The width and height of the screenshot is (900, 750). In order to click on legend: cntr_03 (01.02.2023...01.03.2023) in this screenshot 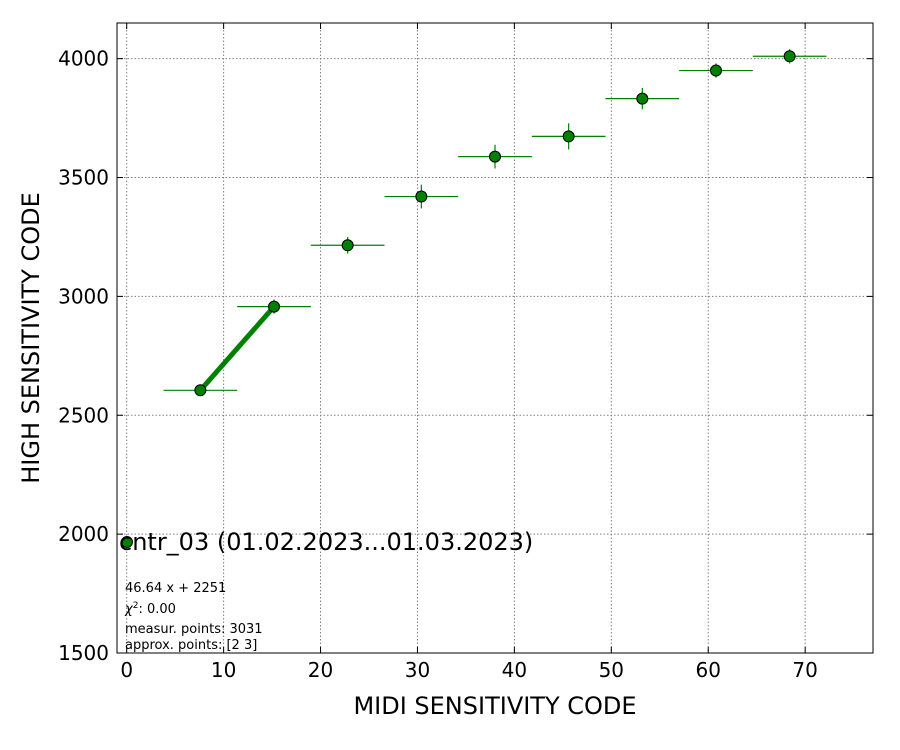, I will do `click(326, 542)`.